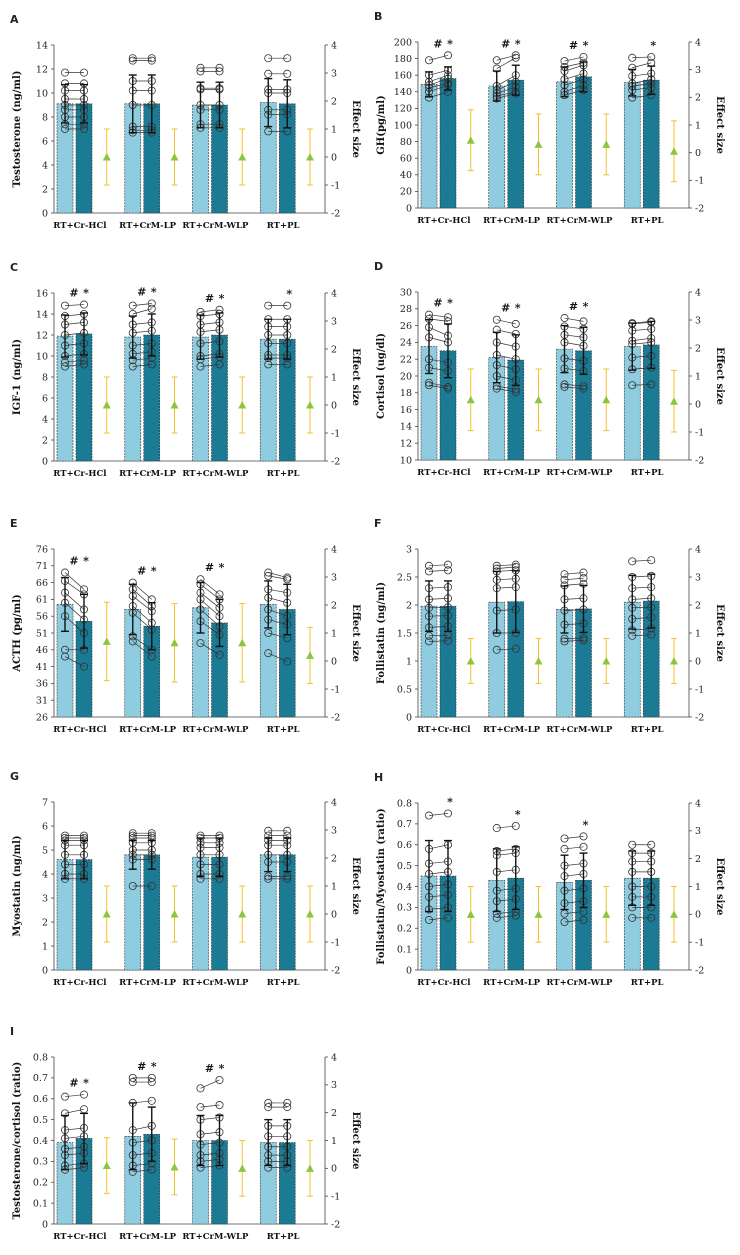 The height and width of the screenshot is (1255, 740). I want to click on y-tick-label: 0.7, so click(404, 824).